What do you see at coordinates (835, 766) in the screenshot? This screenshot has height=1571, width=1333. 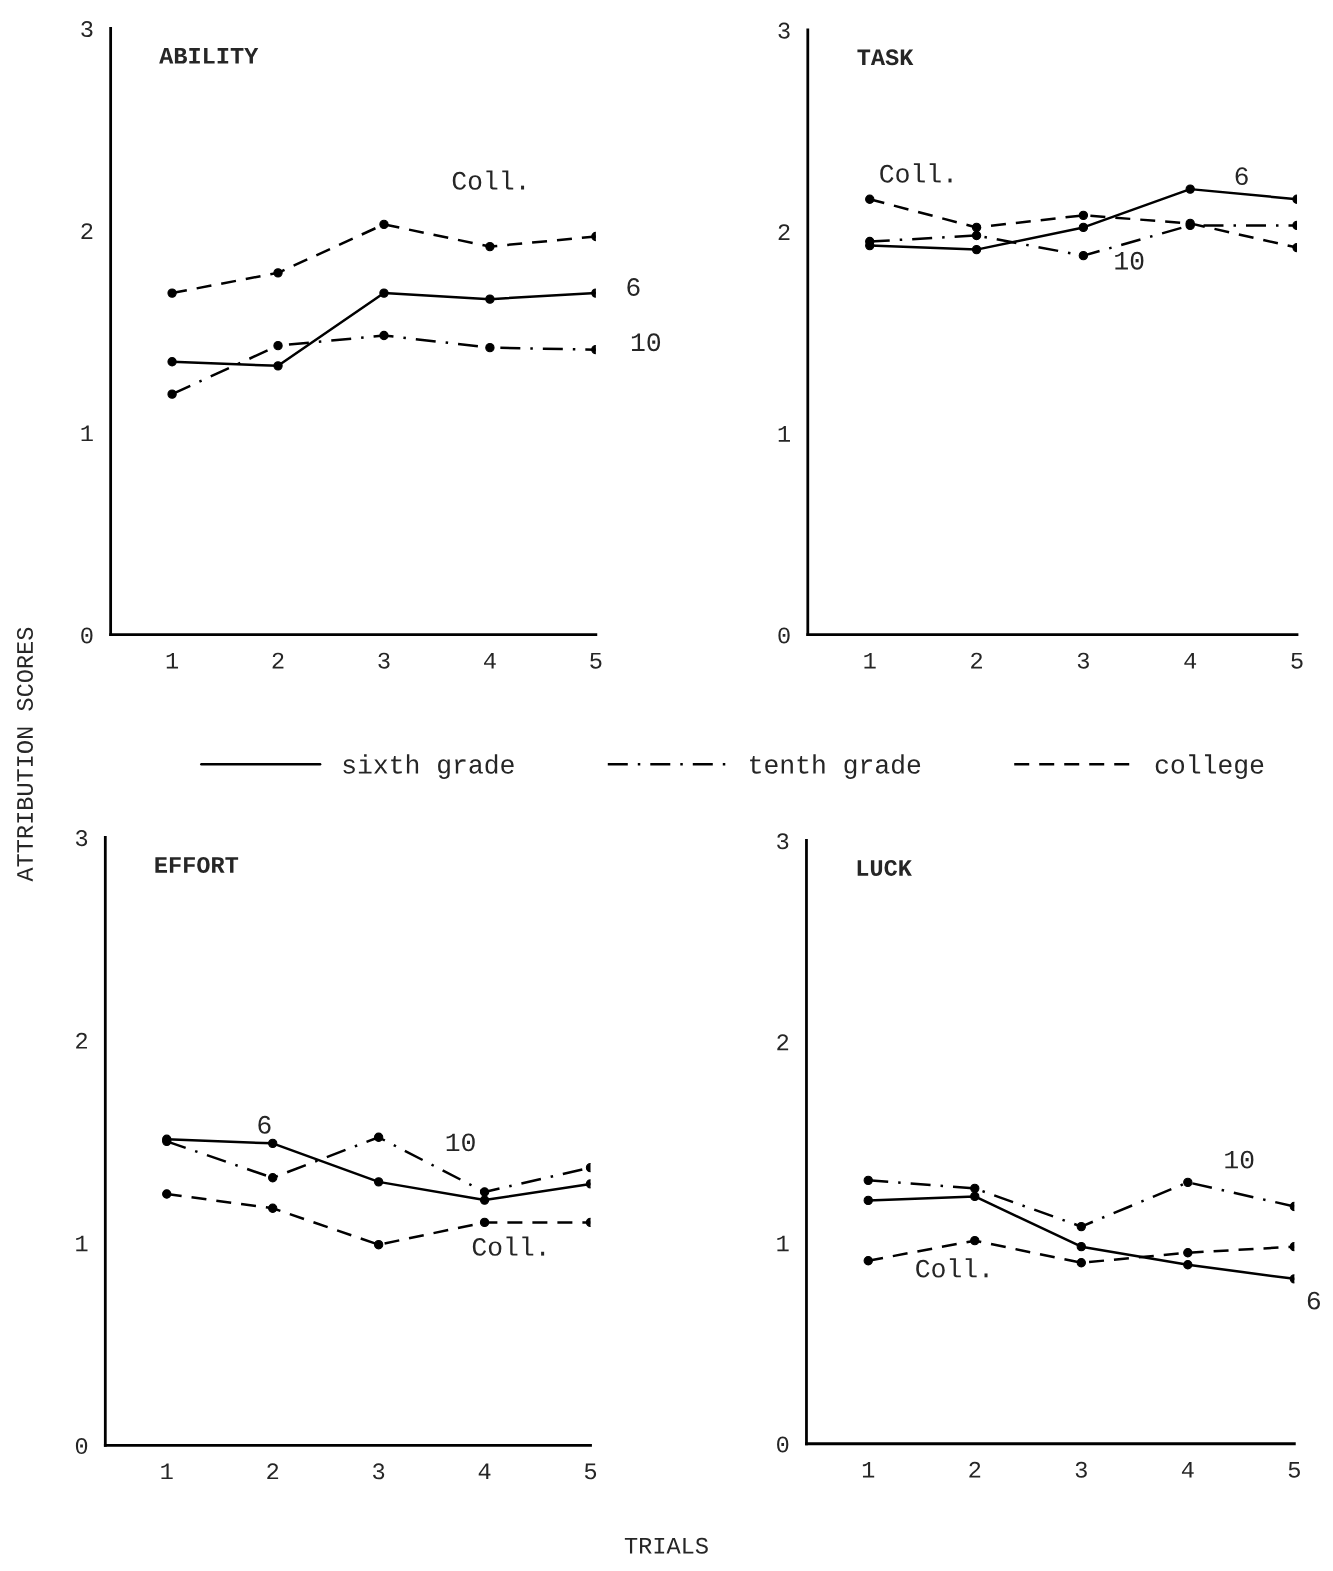 I see `legend-label: tenth grade` at bounding box center [835, 766].